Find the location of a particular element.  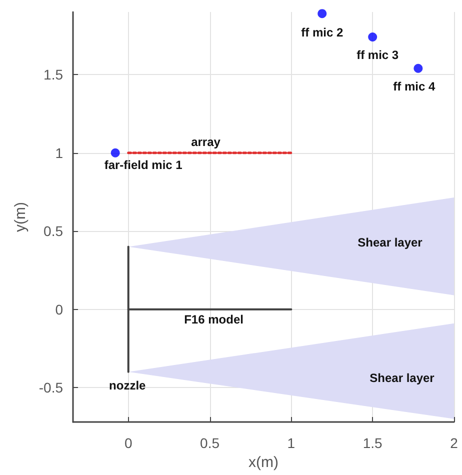

x-tick-label: 1.5 is located at coordinates (372, 443).